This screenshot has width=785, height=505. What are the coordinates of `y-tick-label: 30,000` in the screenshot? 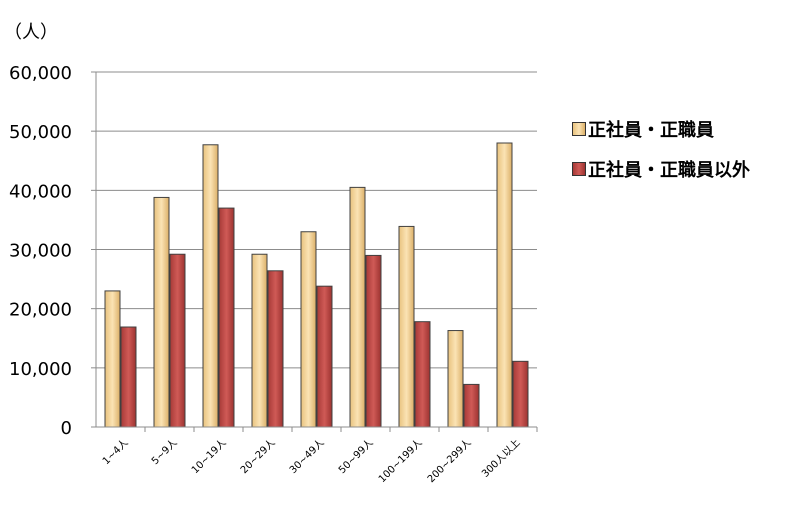 It's located at (40, 251).